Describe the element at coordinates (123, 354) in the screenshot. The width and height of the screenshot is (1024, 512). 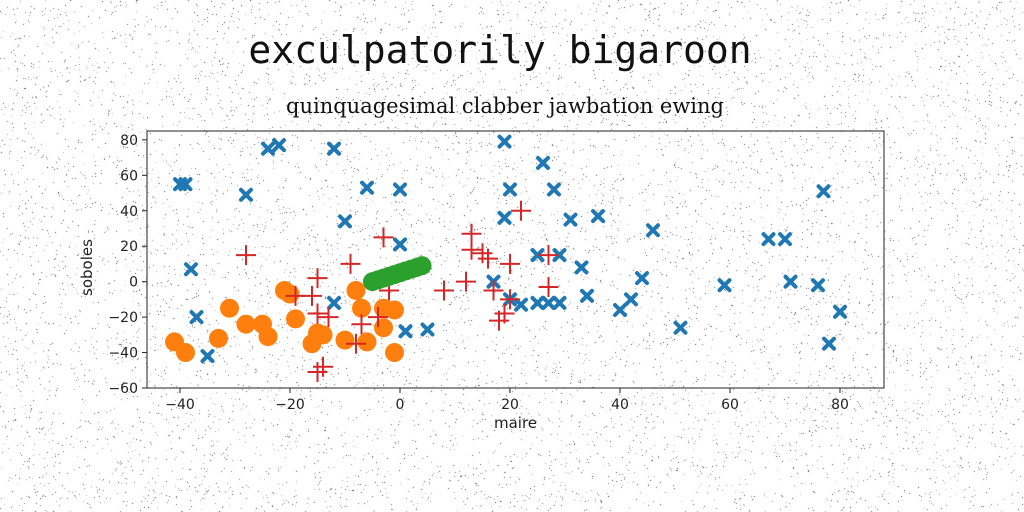
I see `y-tick-label: −40` at that location.